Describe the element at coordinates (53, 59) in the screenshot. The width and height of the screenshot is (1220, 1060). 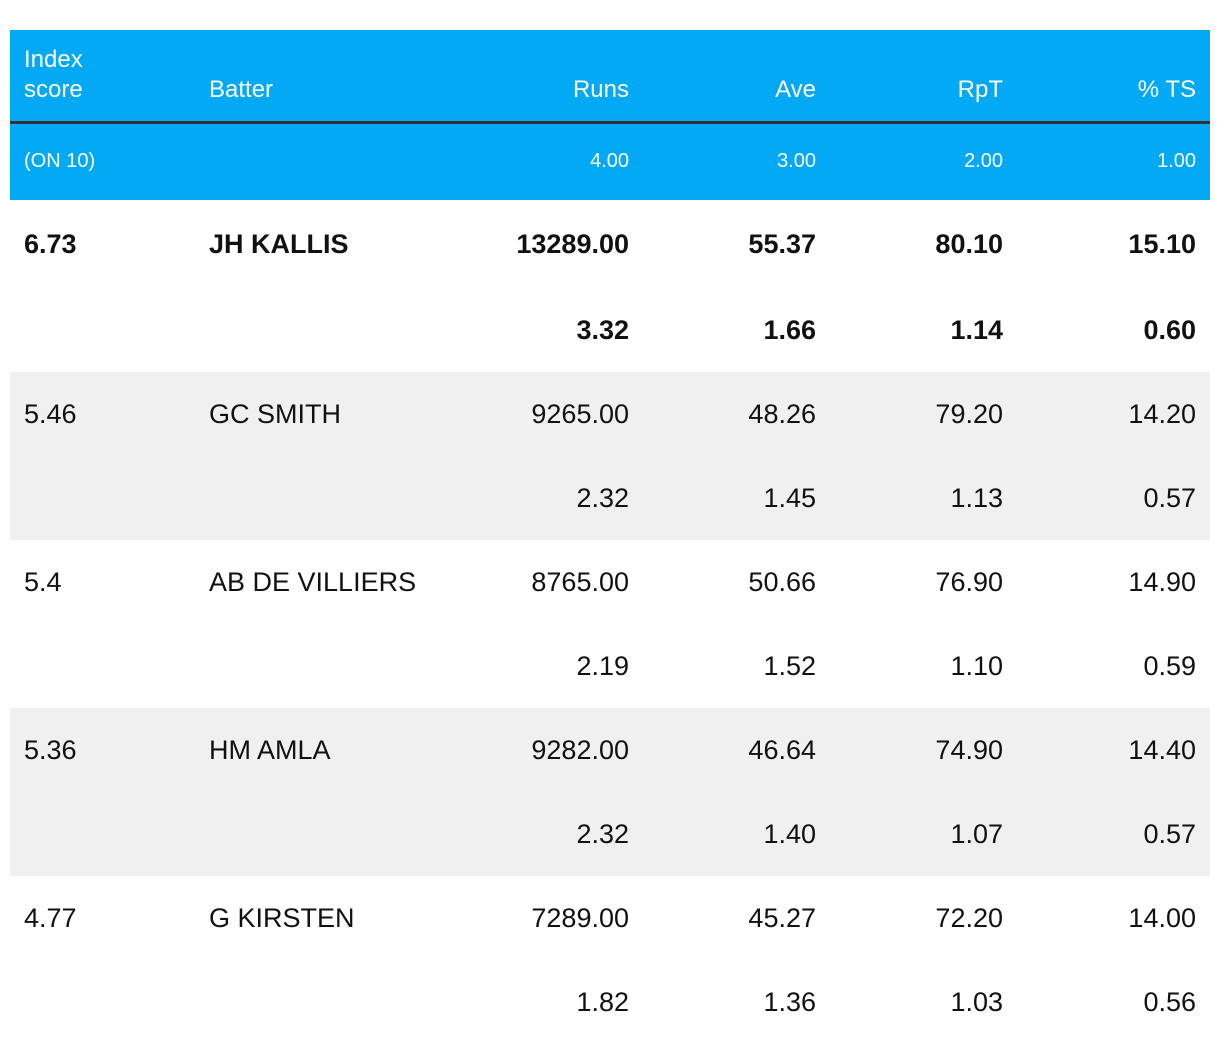
I see `index-header-line1: Index` at that location.